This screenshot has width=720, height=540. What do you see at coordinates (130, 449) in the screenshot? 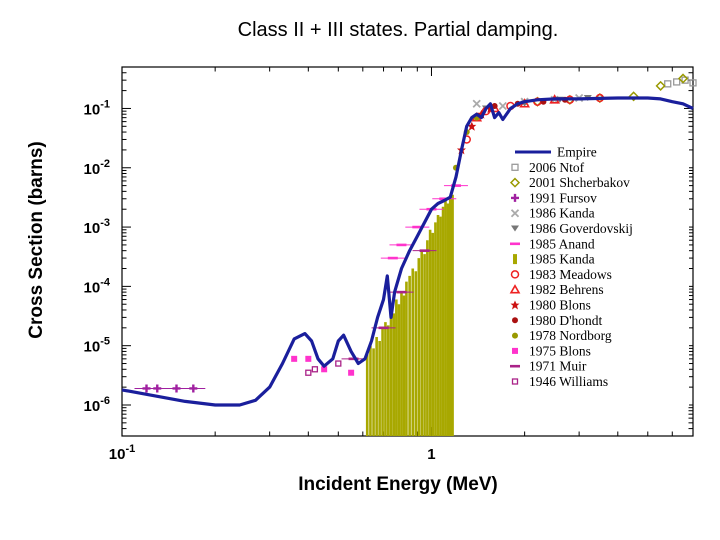
I see `x-tick-label-exponent: -1` at bounding box center [130, 449].